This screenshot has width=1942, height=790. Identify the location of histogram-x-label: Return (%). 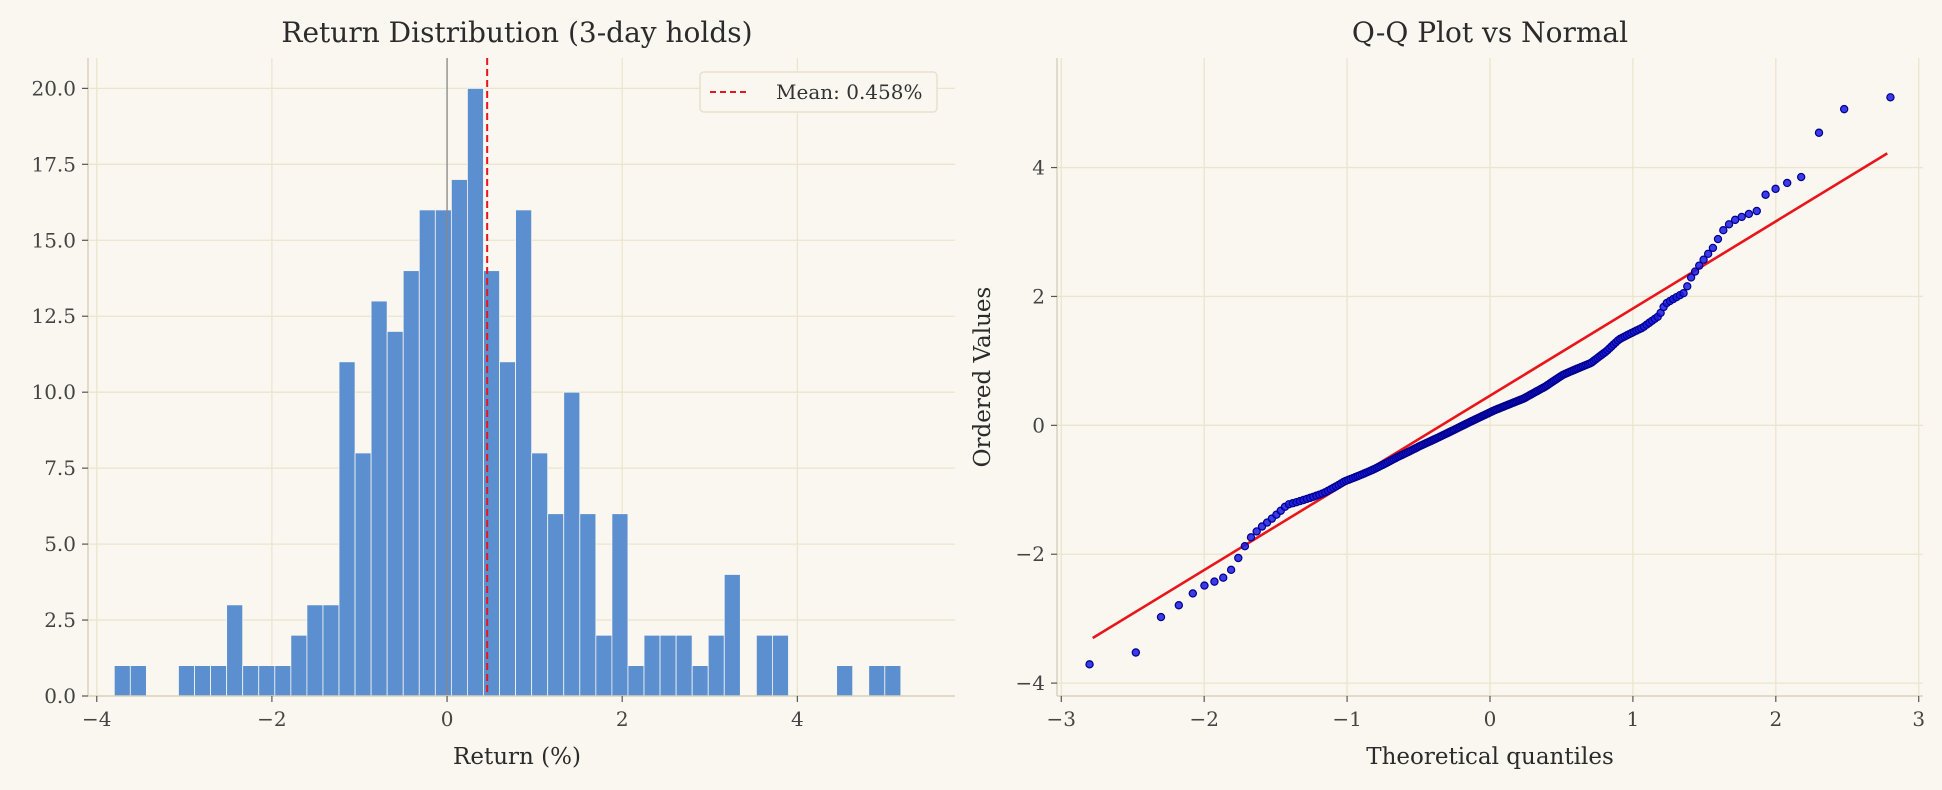
(517, 757).